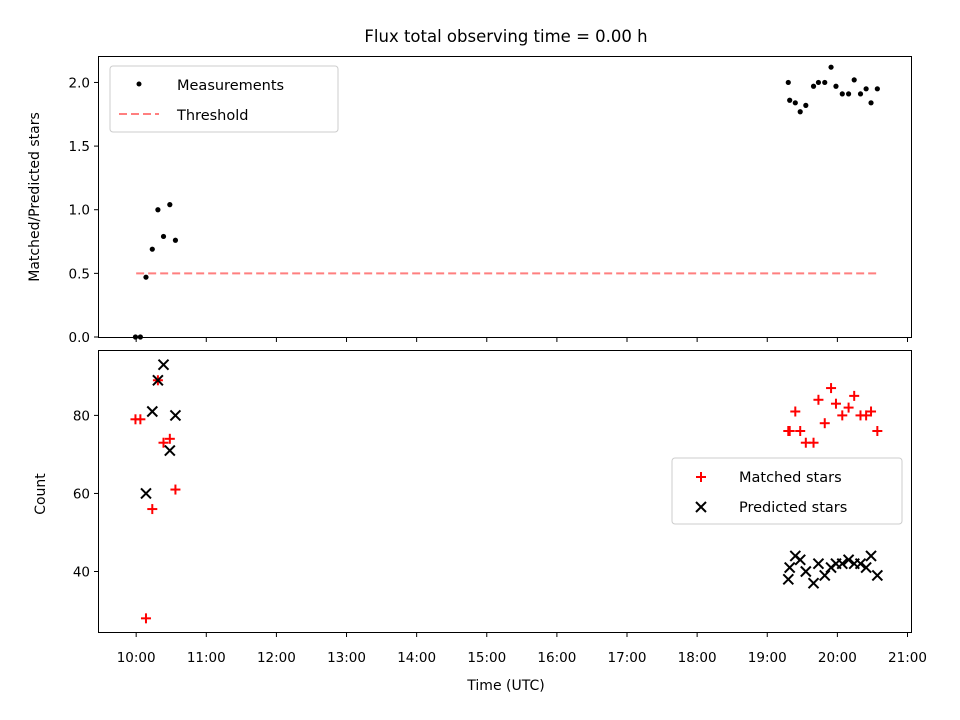 This screenshot has height=720, width=960. What do you see at coordinates (224, 99) in the screenshot?
I see `top-legend: Measurements Threshold` at bounding box center [224, 99].